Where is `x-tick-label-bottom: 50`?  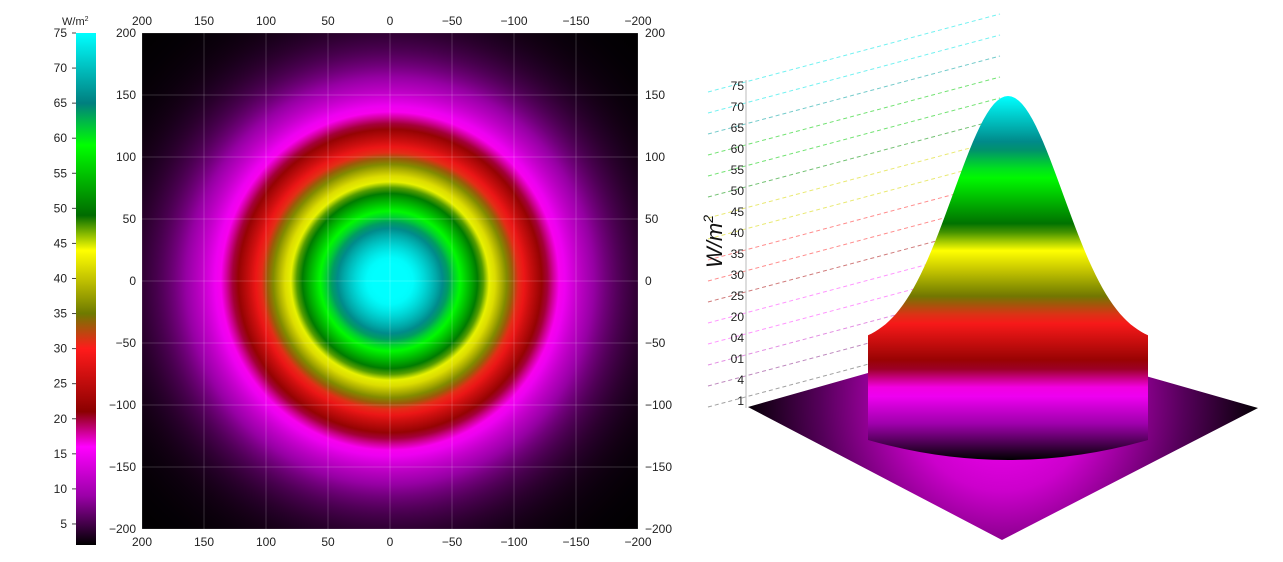
x-tick-label-bottom: 50 is located at coordinates (328, 542).